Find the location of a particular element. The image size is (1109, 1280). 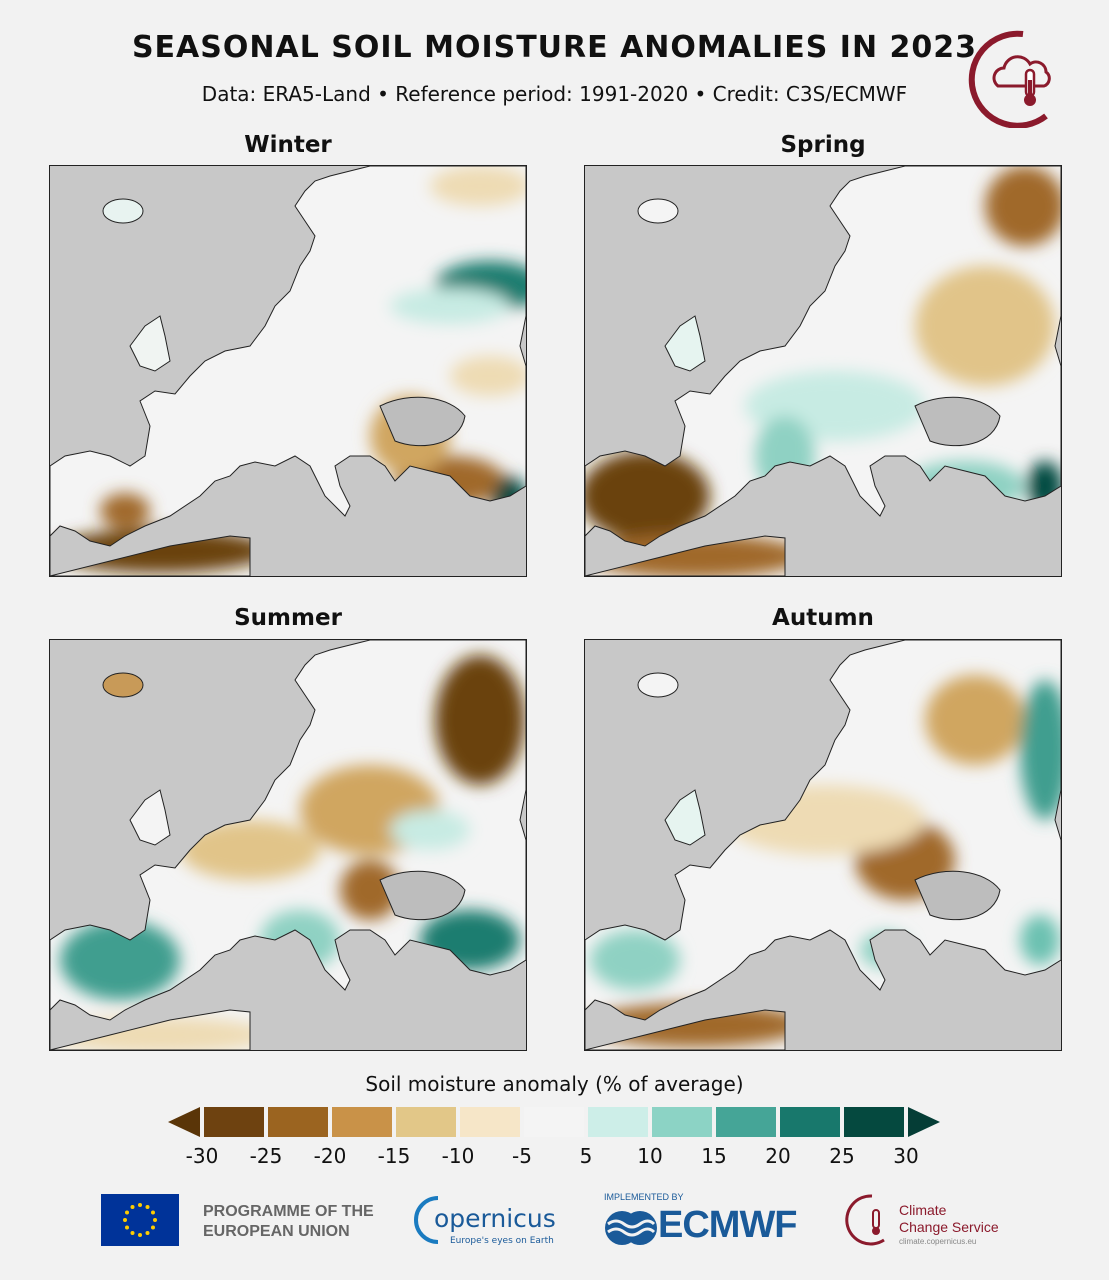

ecmwf-logo: IMPLEMENTED BY ECMWF is located at coordinates (707, 1222).